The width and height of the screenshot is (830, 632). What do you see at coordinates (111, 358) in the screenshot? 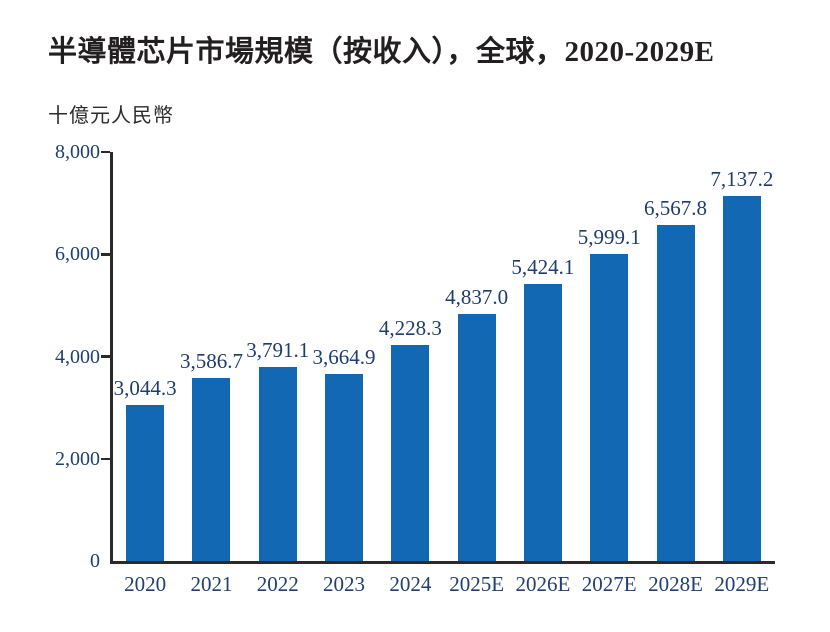
I see `y-axis-line` at bounding box center [111, 358].